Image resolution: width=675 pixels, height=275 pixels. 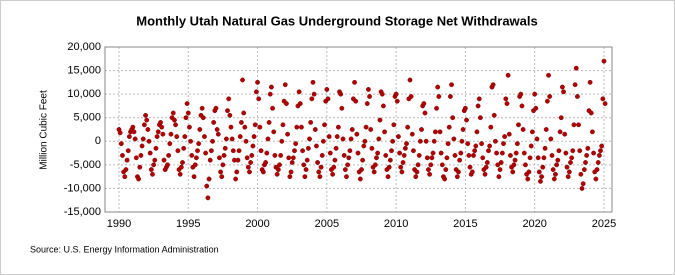 What do you see at coordinates (327, 224) in the screenshot?
I see `x-tick-label: 2005` at bounding box center [327, 224].